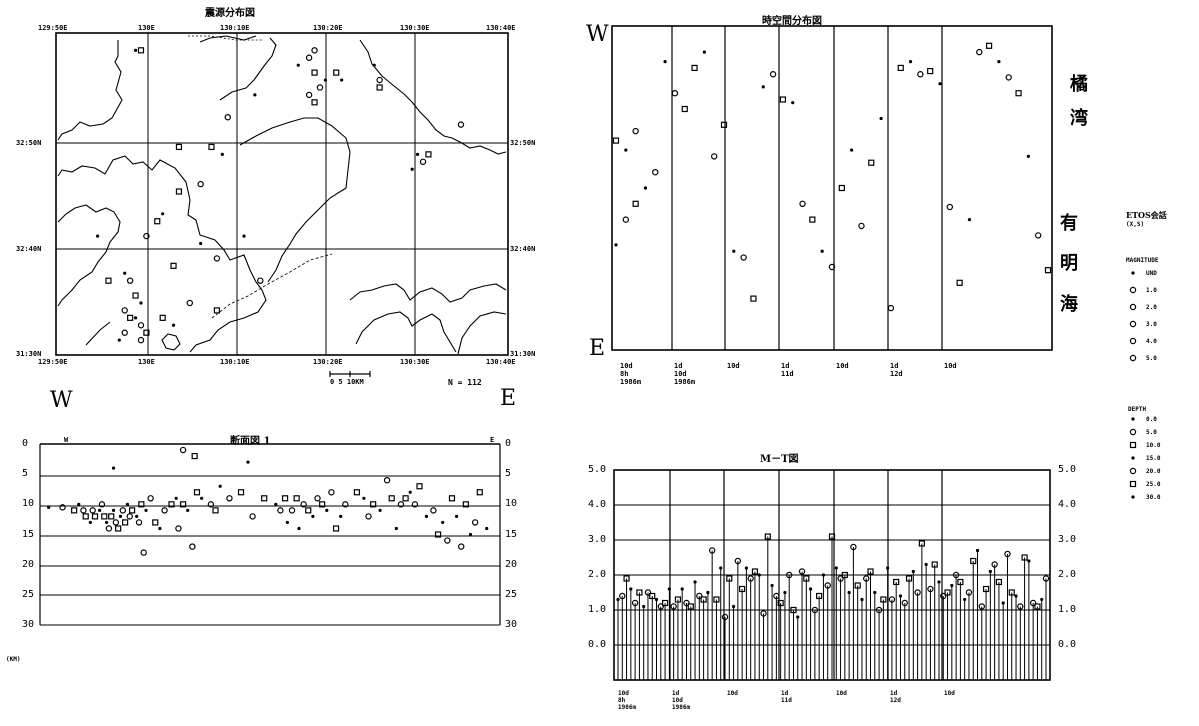 The image size is (1199, 726). I want to click on legend-mag-item: 3.0, so click(1151, 324).